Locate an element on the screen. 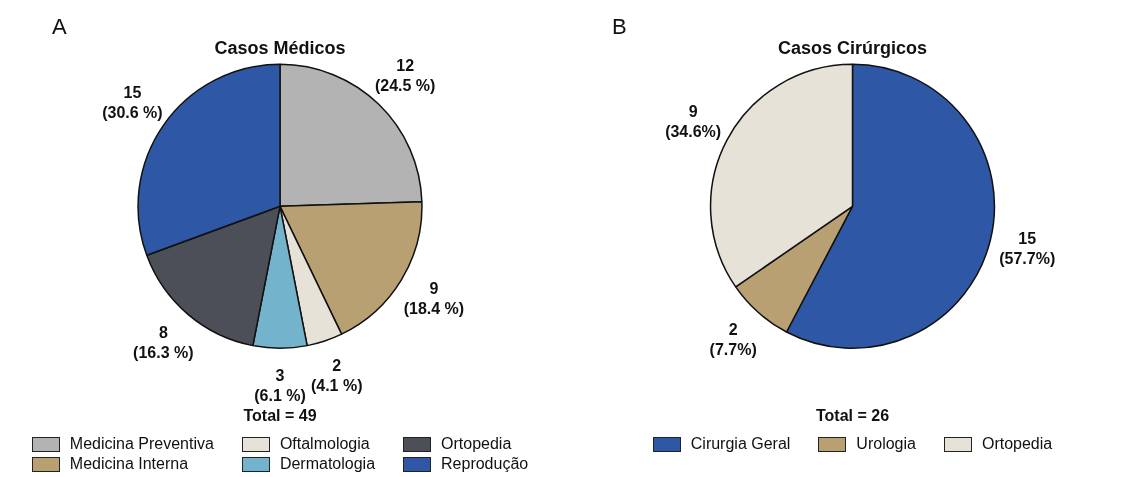  text: Total = 26 is located at coordinates (852, 415).